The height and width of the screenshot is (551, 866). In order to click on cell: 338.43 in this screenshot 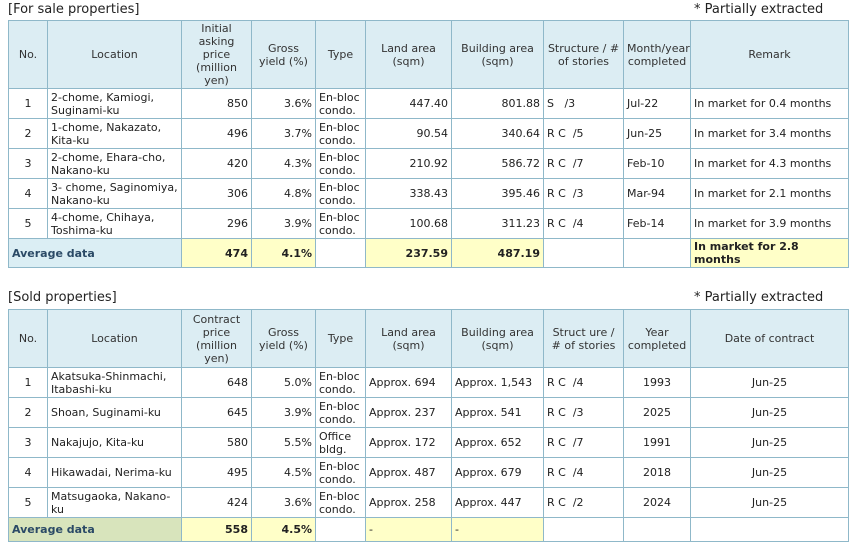, I will do `click(408, 193)`.